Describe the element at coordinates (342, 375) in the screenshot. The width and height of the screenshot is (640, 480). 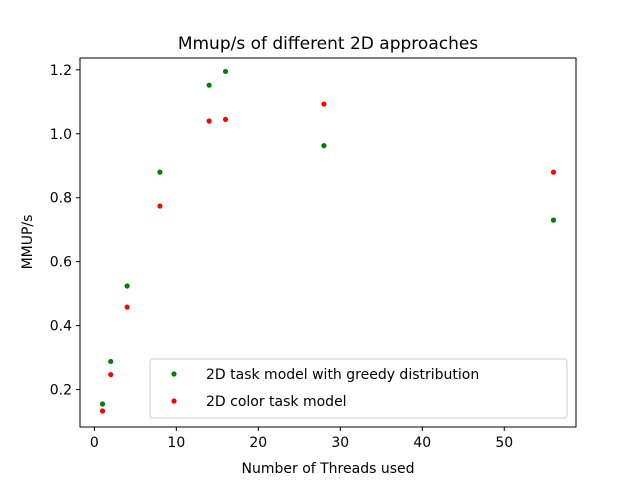
I see `legend-label-greedy: 2D task model with greedy distribution` at that location.